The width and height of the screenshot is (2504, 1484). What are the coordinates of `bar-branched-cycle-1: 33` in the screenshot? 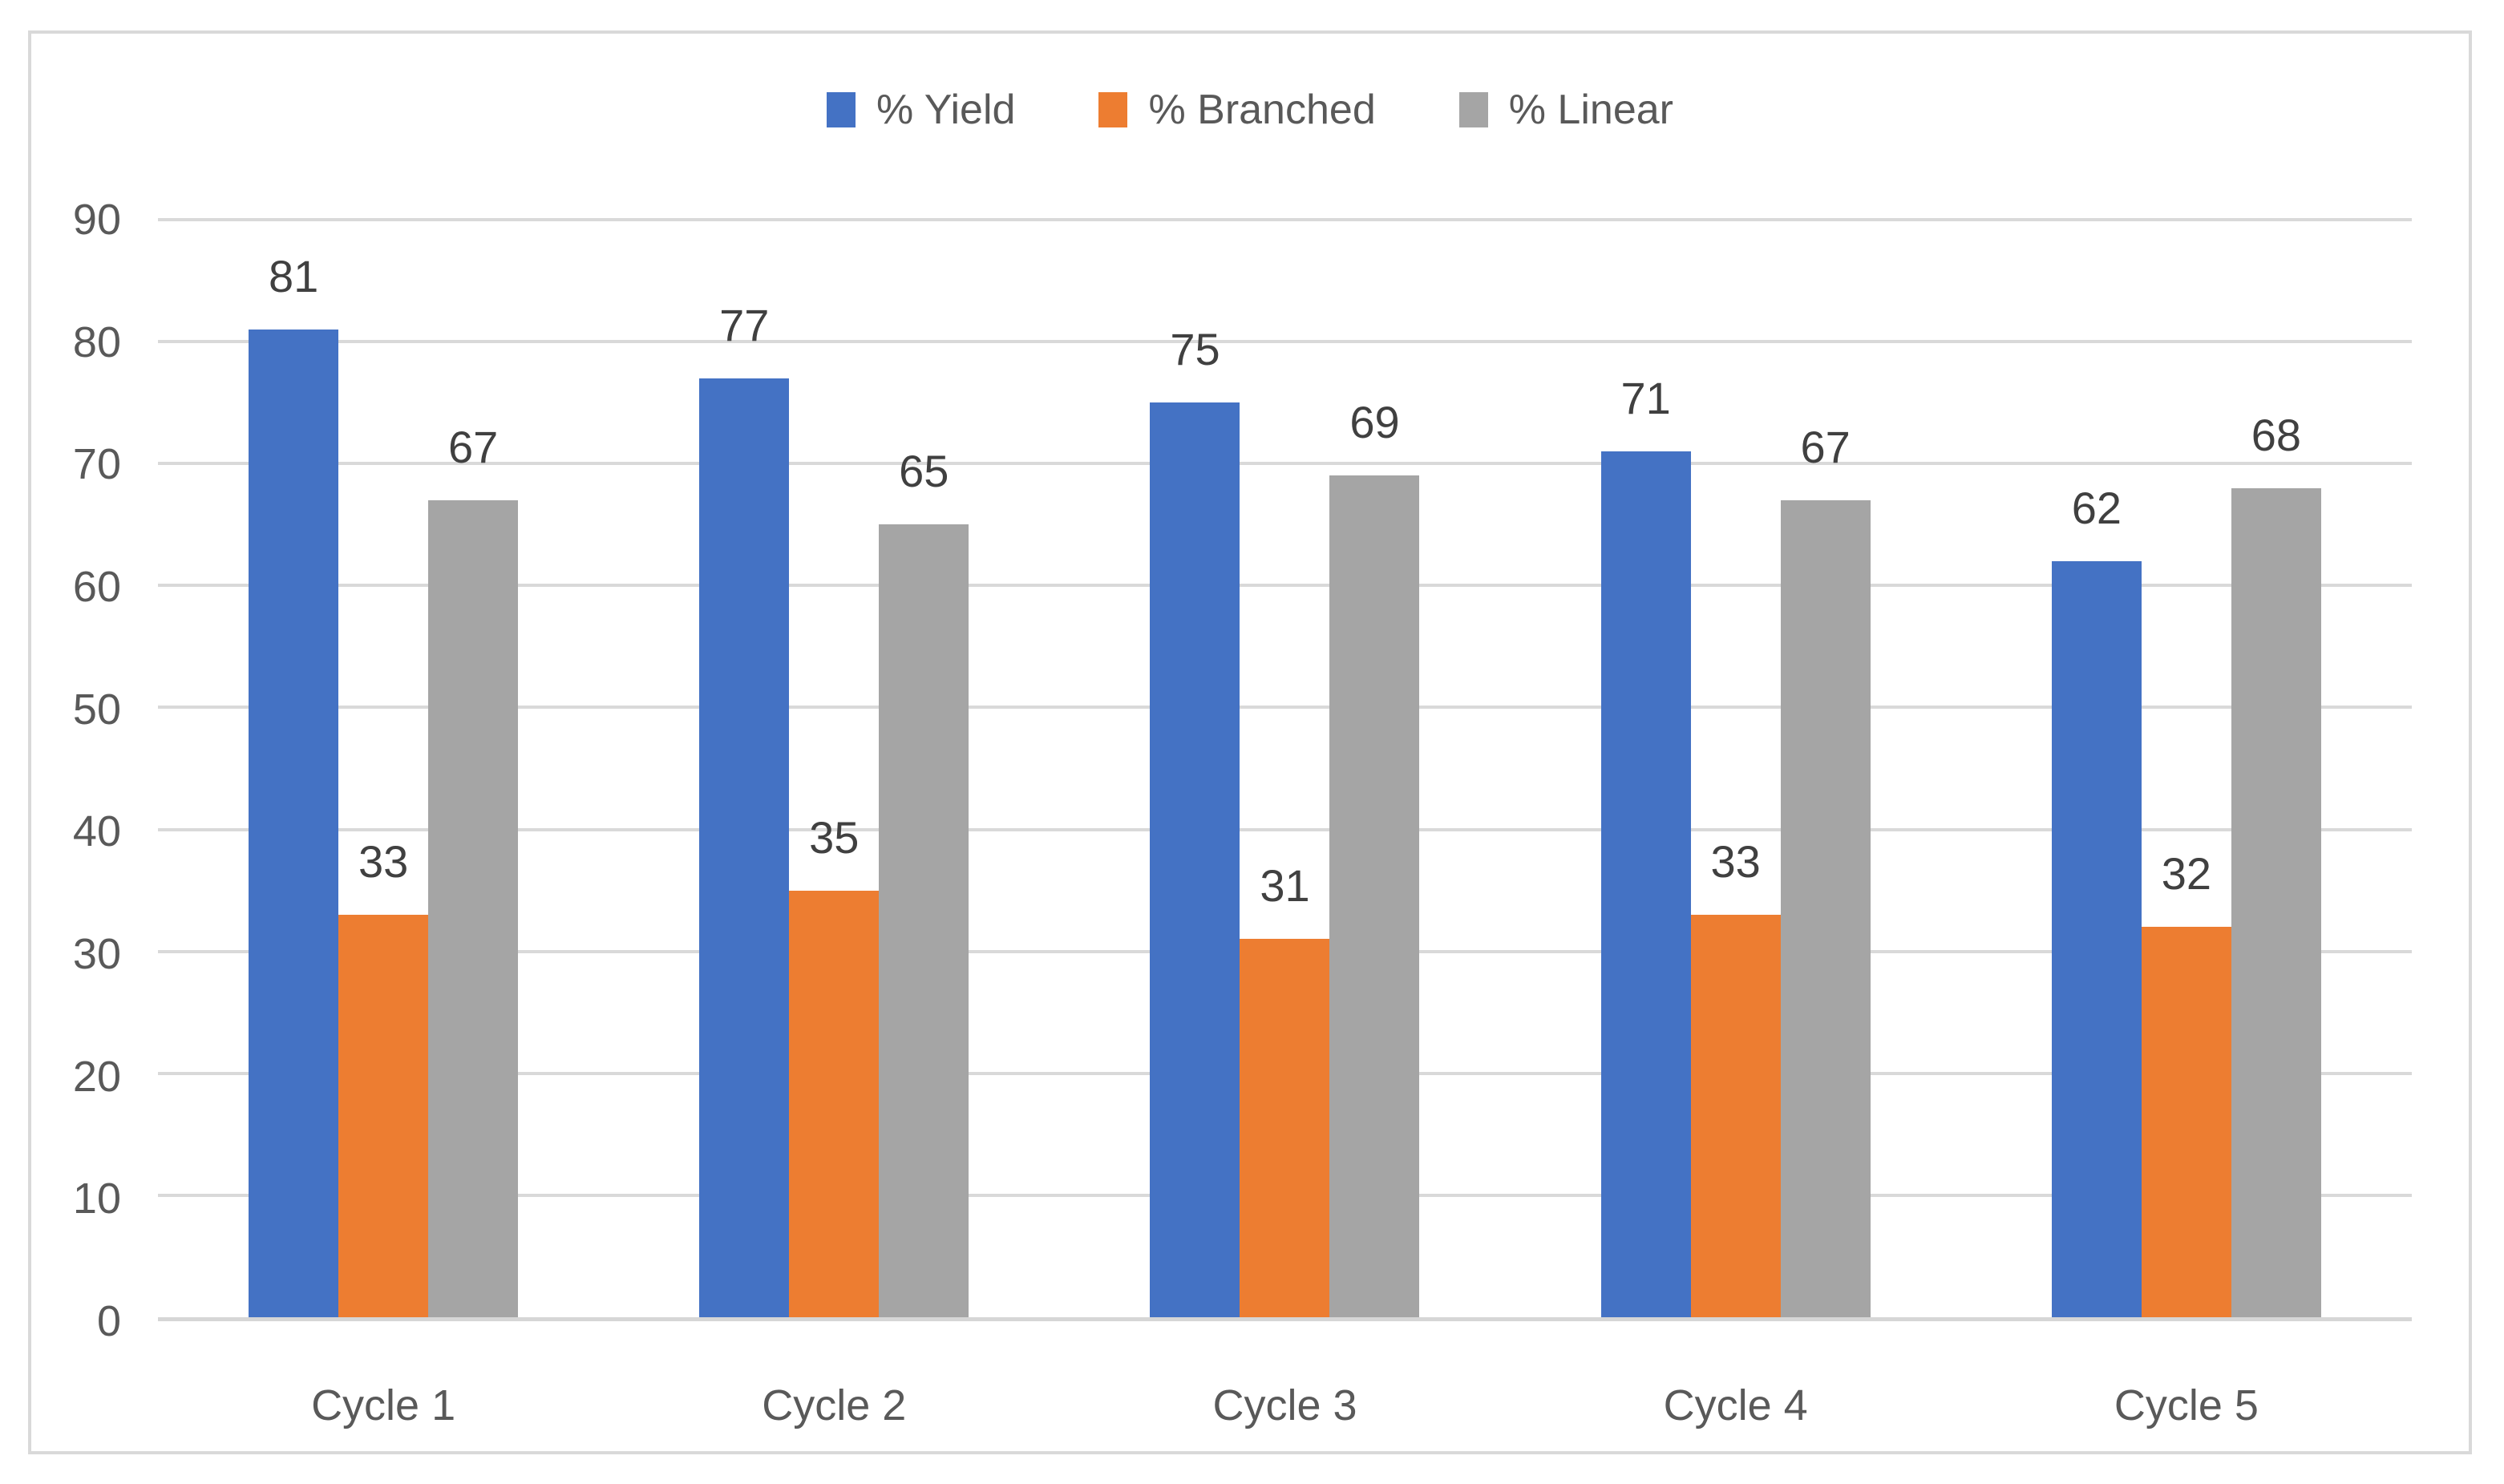 It's located at (383, 1078).